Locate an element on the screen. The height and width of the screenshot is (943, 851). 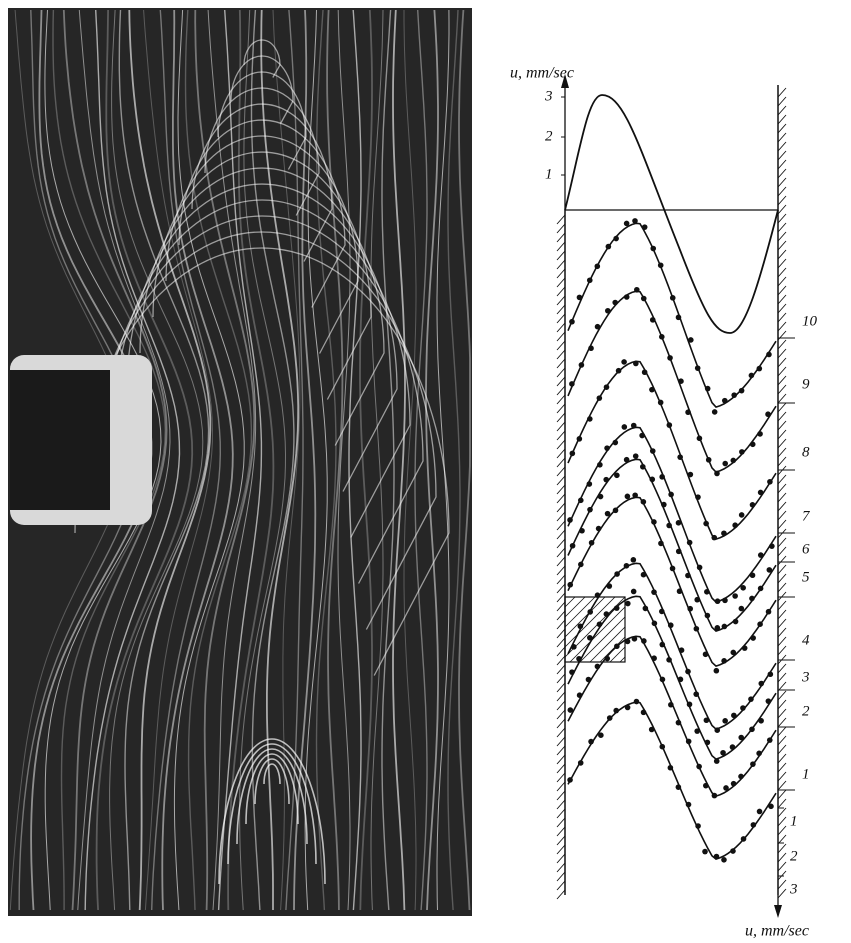
bottom-axis-label: u, mm/sec is located at coordinates (777, 931).